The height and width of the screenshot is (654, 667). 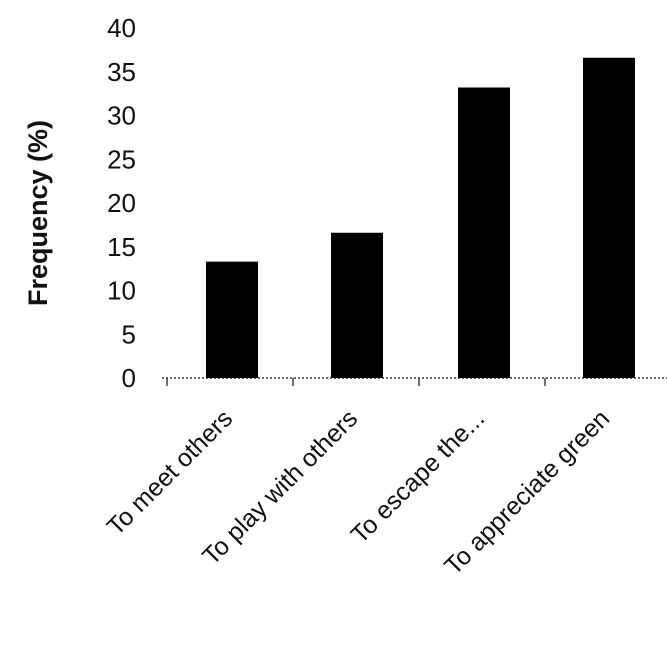 I want to click on y-tick-label-4: 20, so click(x=121, y=203).